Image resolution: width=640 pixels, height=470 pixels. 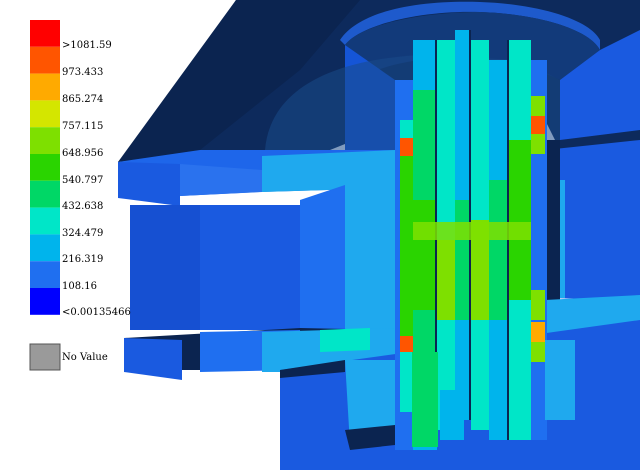 What do you see at coordinates (312, 369) in the screenshot?
I see `base-block-top` at bounding box center [312, 369].